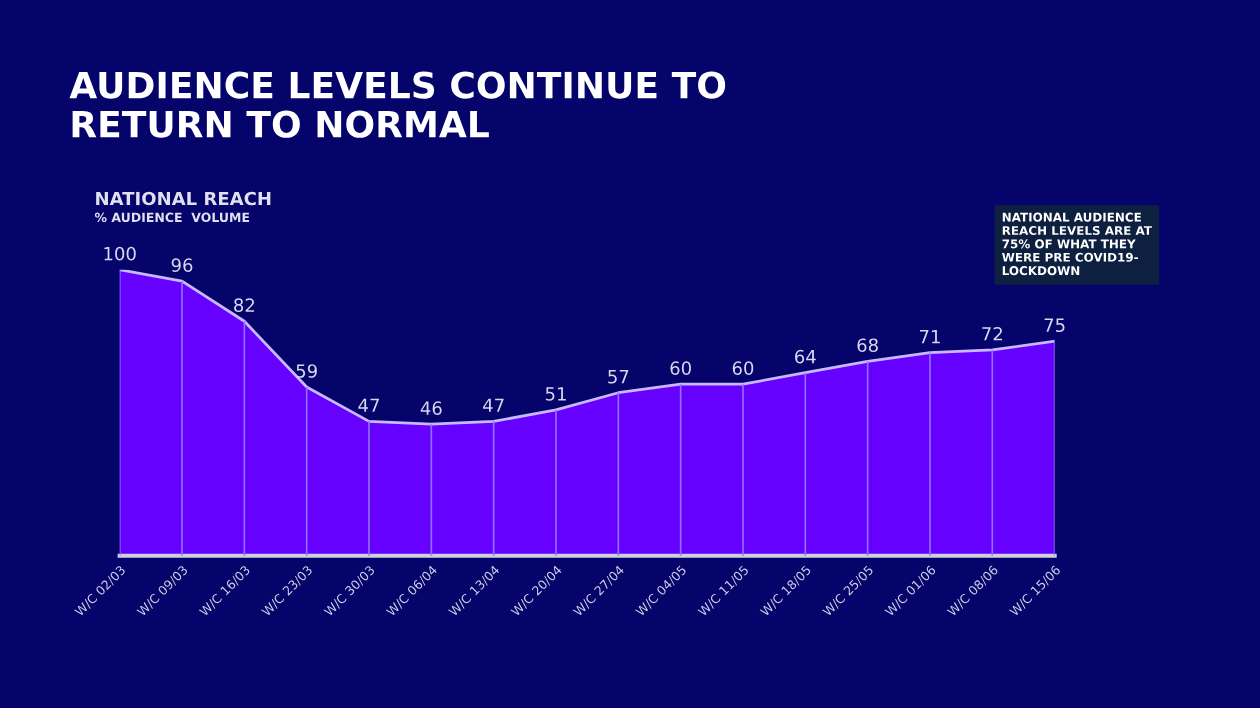  Describe the element at coordinates (183, 198) in the screenshot. I see `chart-subtitle: NATIONAL REACH` at that location.